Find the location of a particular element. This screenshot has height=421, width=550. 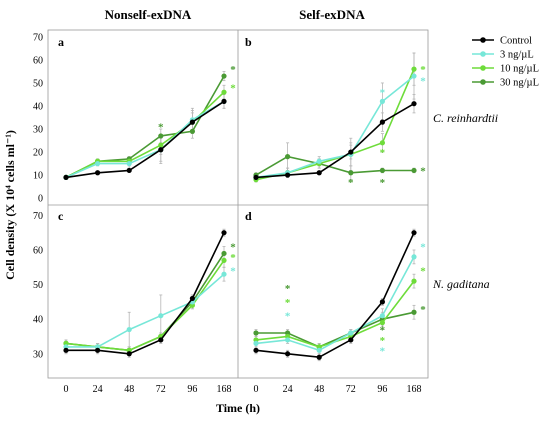

x-tick-label: 168 is located at coordinates (414, 389).